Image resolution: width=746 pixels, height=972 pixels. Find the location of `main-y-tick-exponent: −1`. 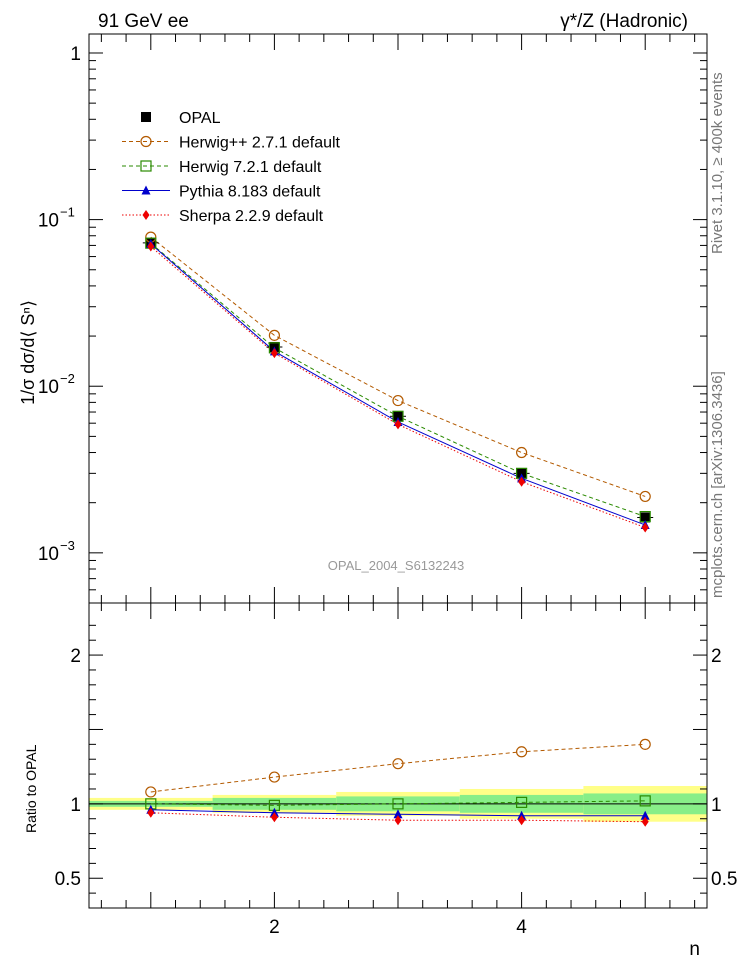

main-y-tick-exponent: −1 is located at coordinates (67, 212).